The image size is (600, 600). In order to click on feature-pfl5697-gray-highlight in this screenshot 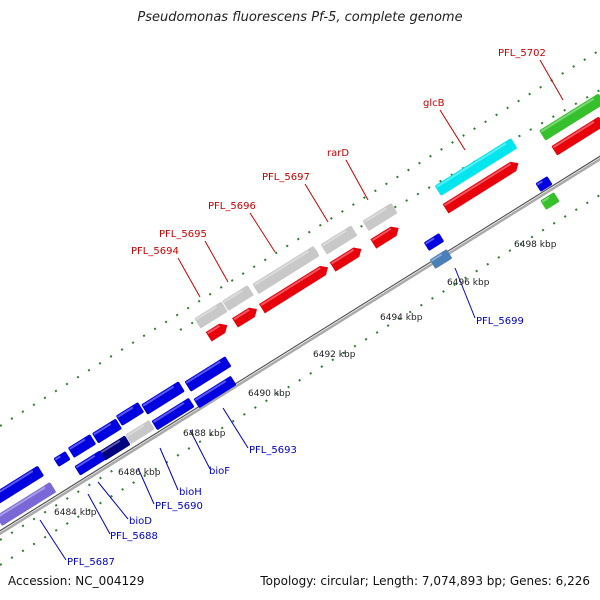, I will do `click(334, 238)`.